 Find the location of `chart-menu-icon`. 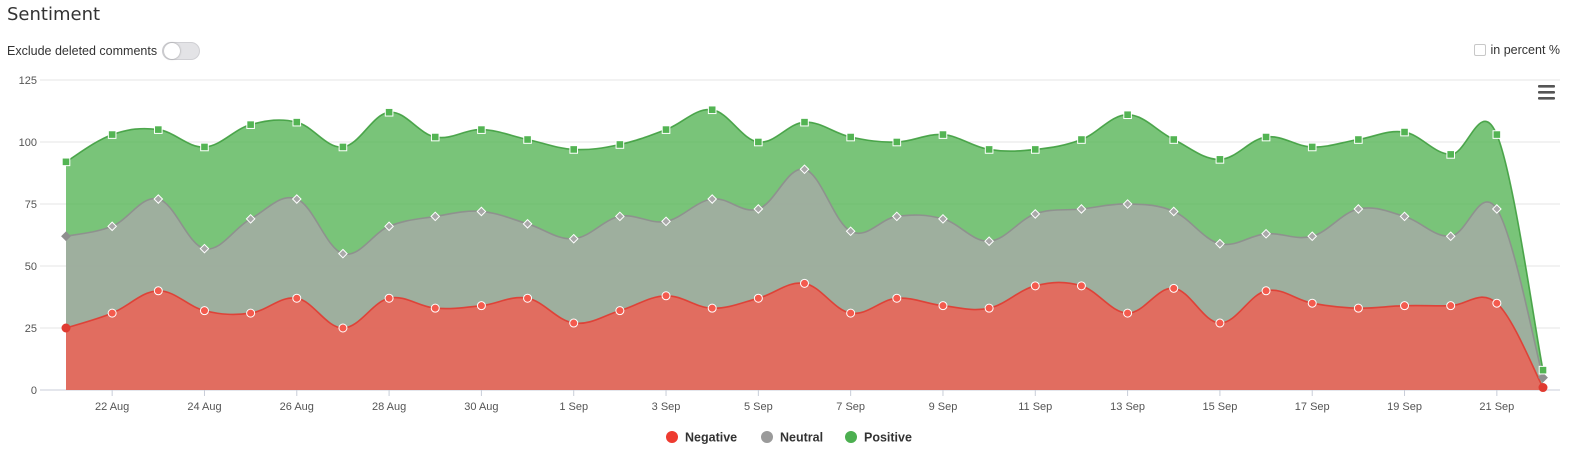

chart-menu-icon is located at coordinates (1546, 92).